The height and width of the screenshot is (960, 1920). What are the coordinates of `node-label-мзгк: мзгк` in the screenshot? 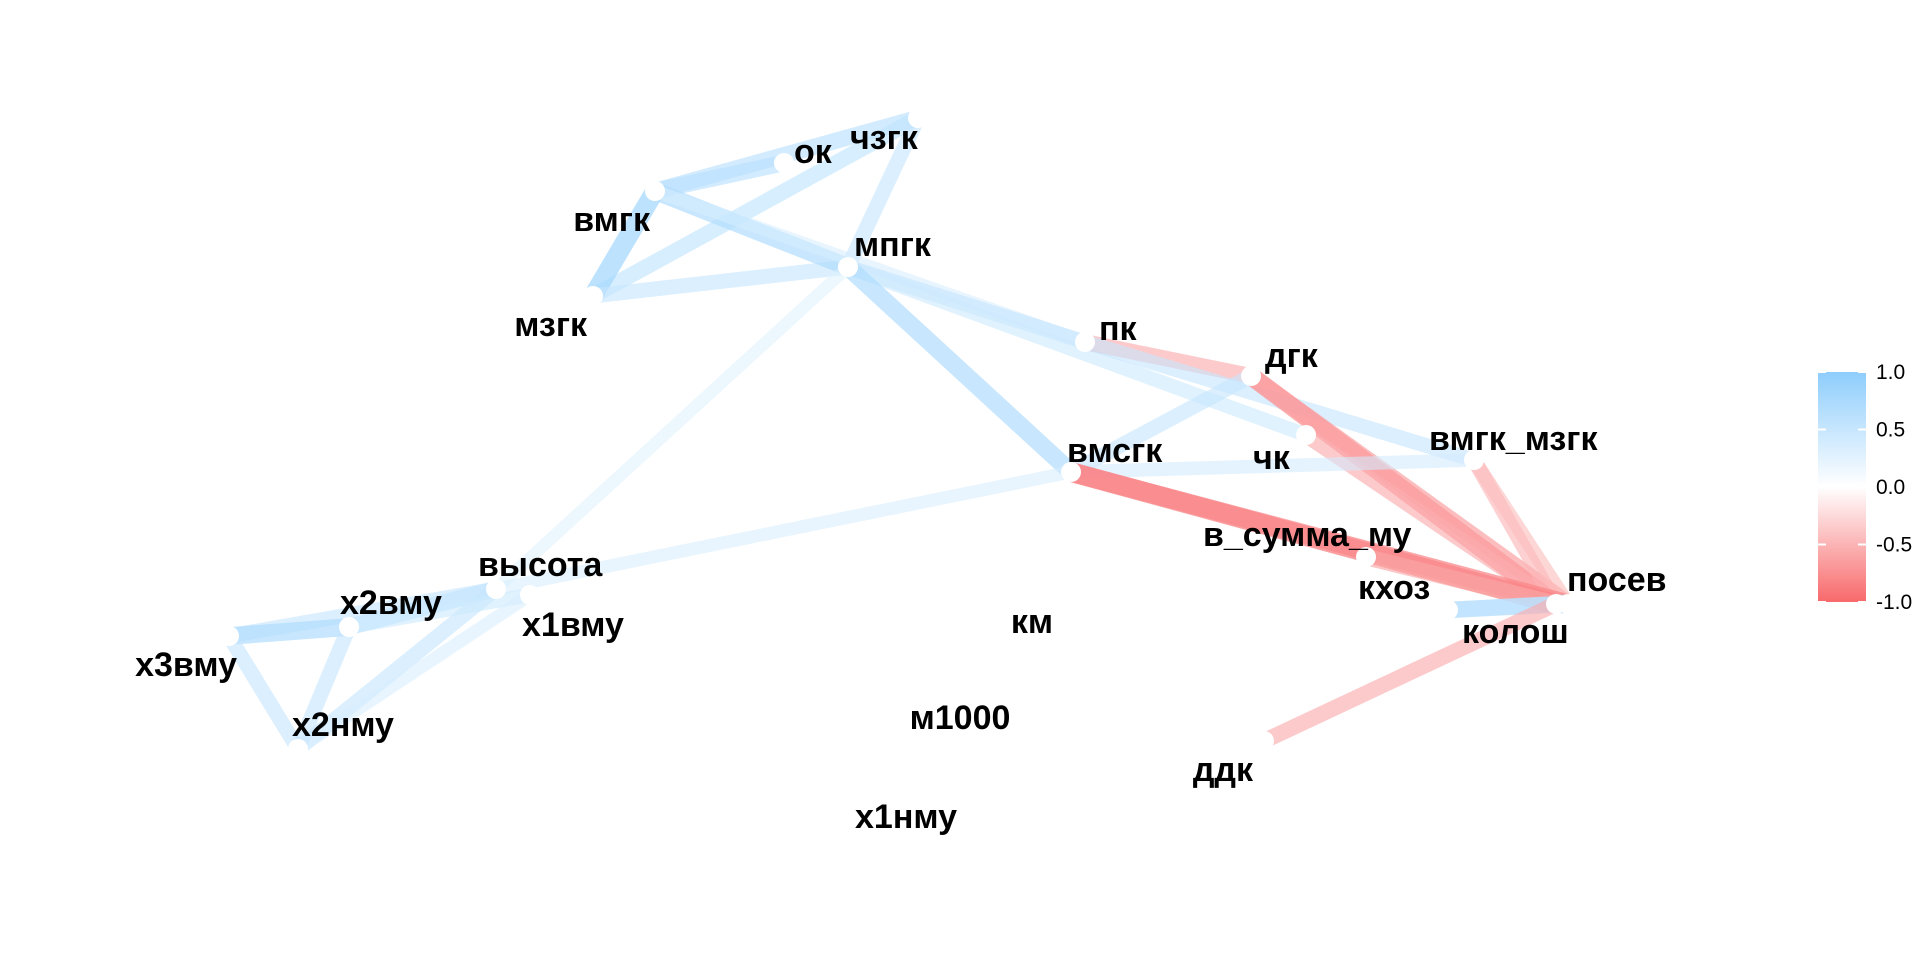 It's located at (551, 325).